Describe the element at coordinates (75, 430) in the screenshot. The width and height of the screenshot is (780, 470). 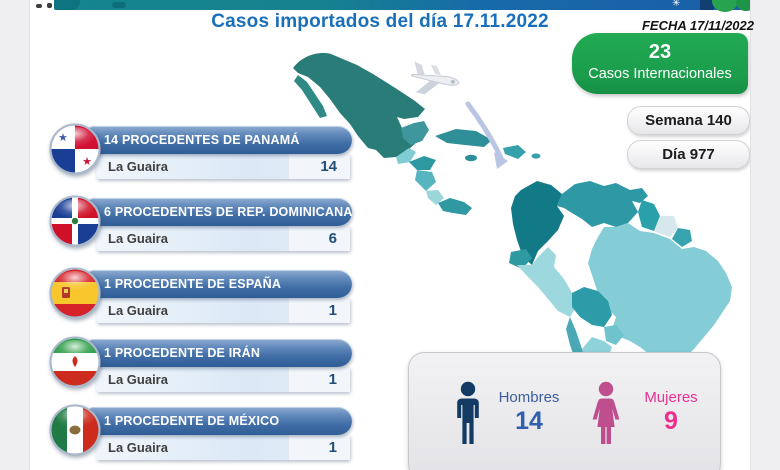
I see `mexico-flag-icon` at that location.